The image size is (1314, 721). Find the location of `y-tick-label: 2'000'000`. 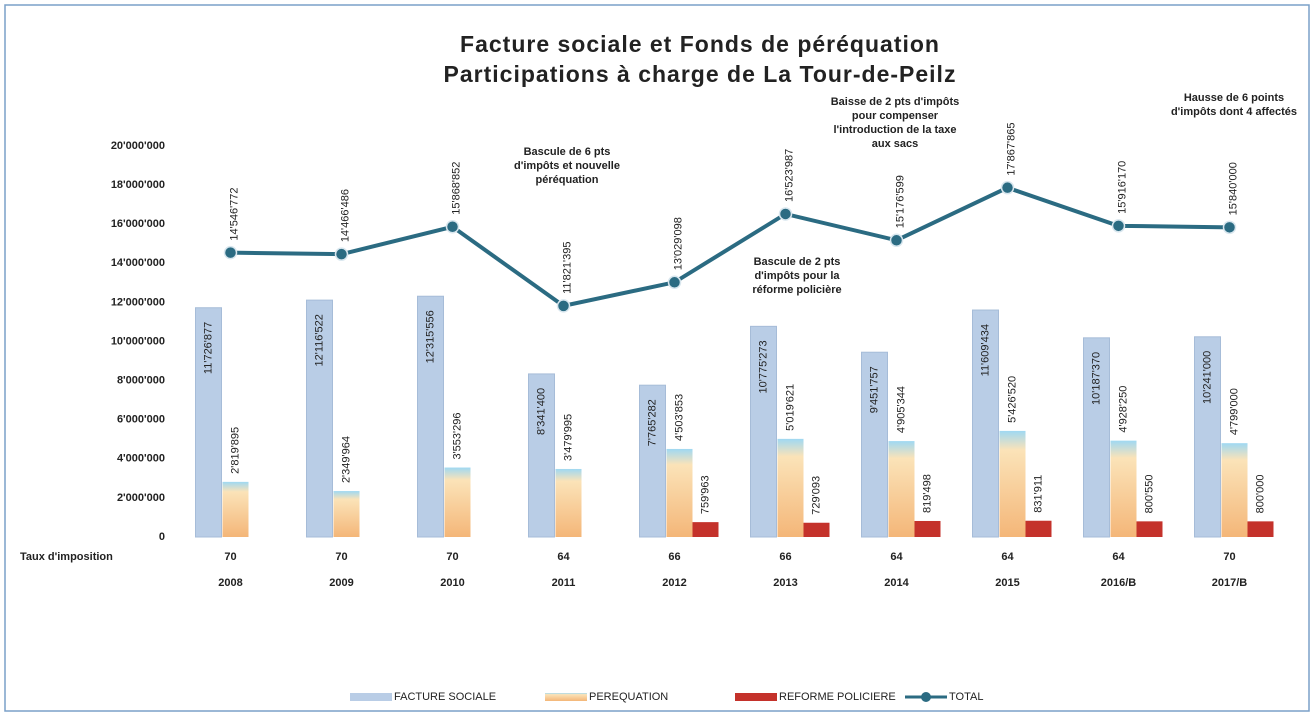

y-tick-label: 2'000'000 is located at coordinates (141, 498).